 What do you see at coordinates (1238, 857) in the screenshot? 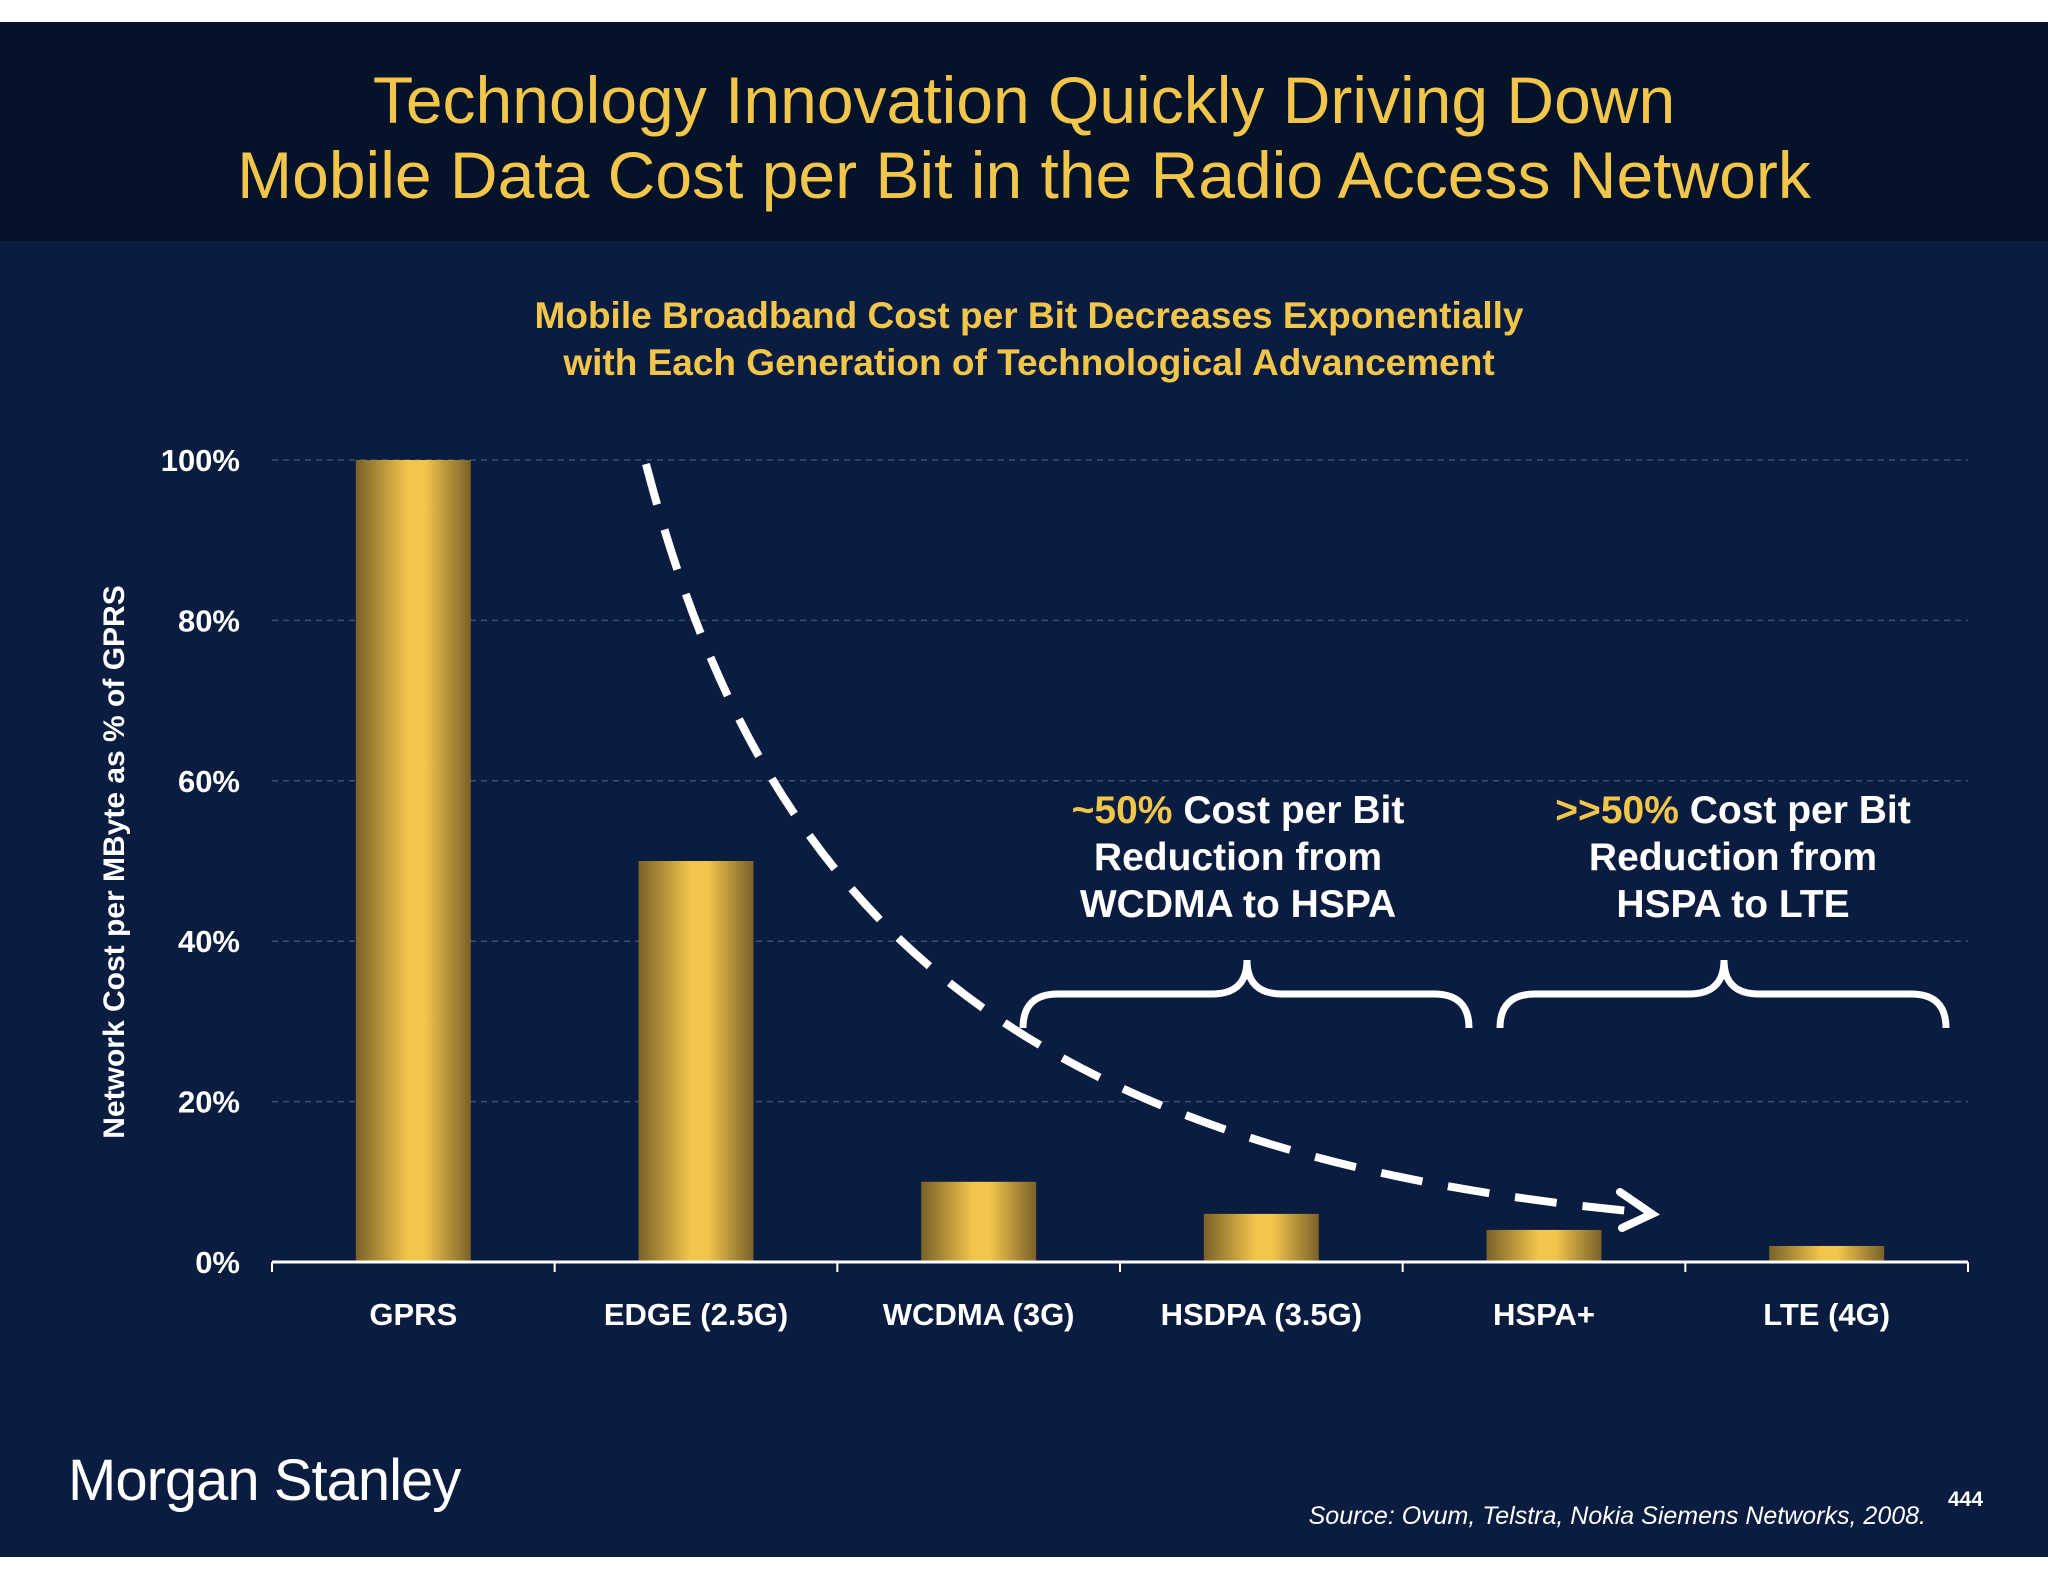
I see `annotation-1-line-2: Reduction from` at bounding box center [1238, 857].